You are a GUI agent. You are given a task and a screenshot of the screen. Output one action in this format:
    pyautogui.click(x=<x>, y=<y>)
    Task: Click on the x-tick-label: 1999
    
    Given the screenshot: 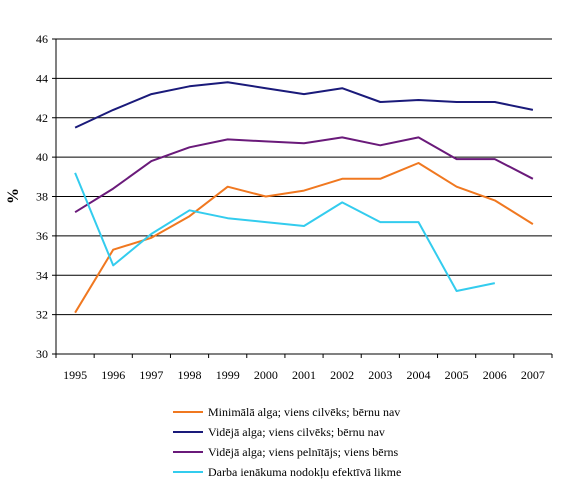 What is the action you would take?
    pyautogui.click(x=228, y=375)
    